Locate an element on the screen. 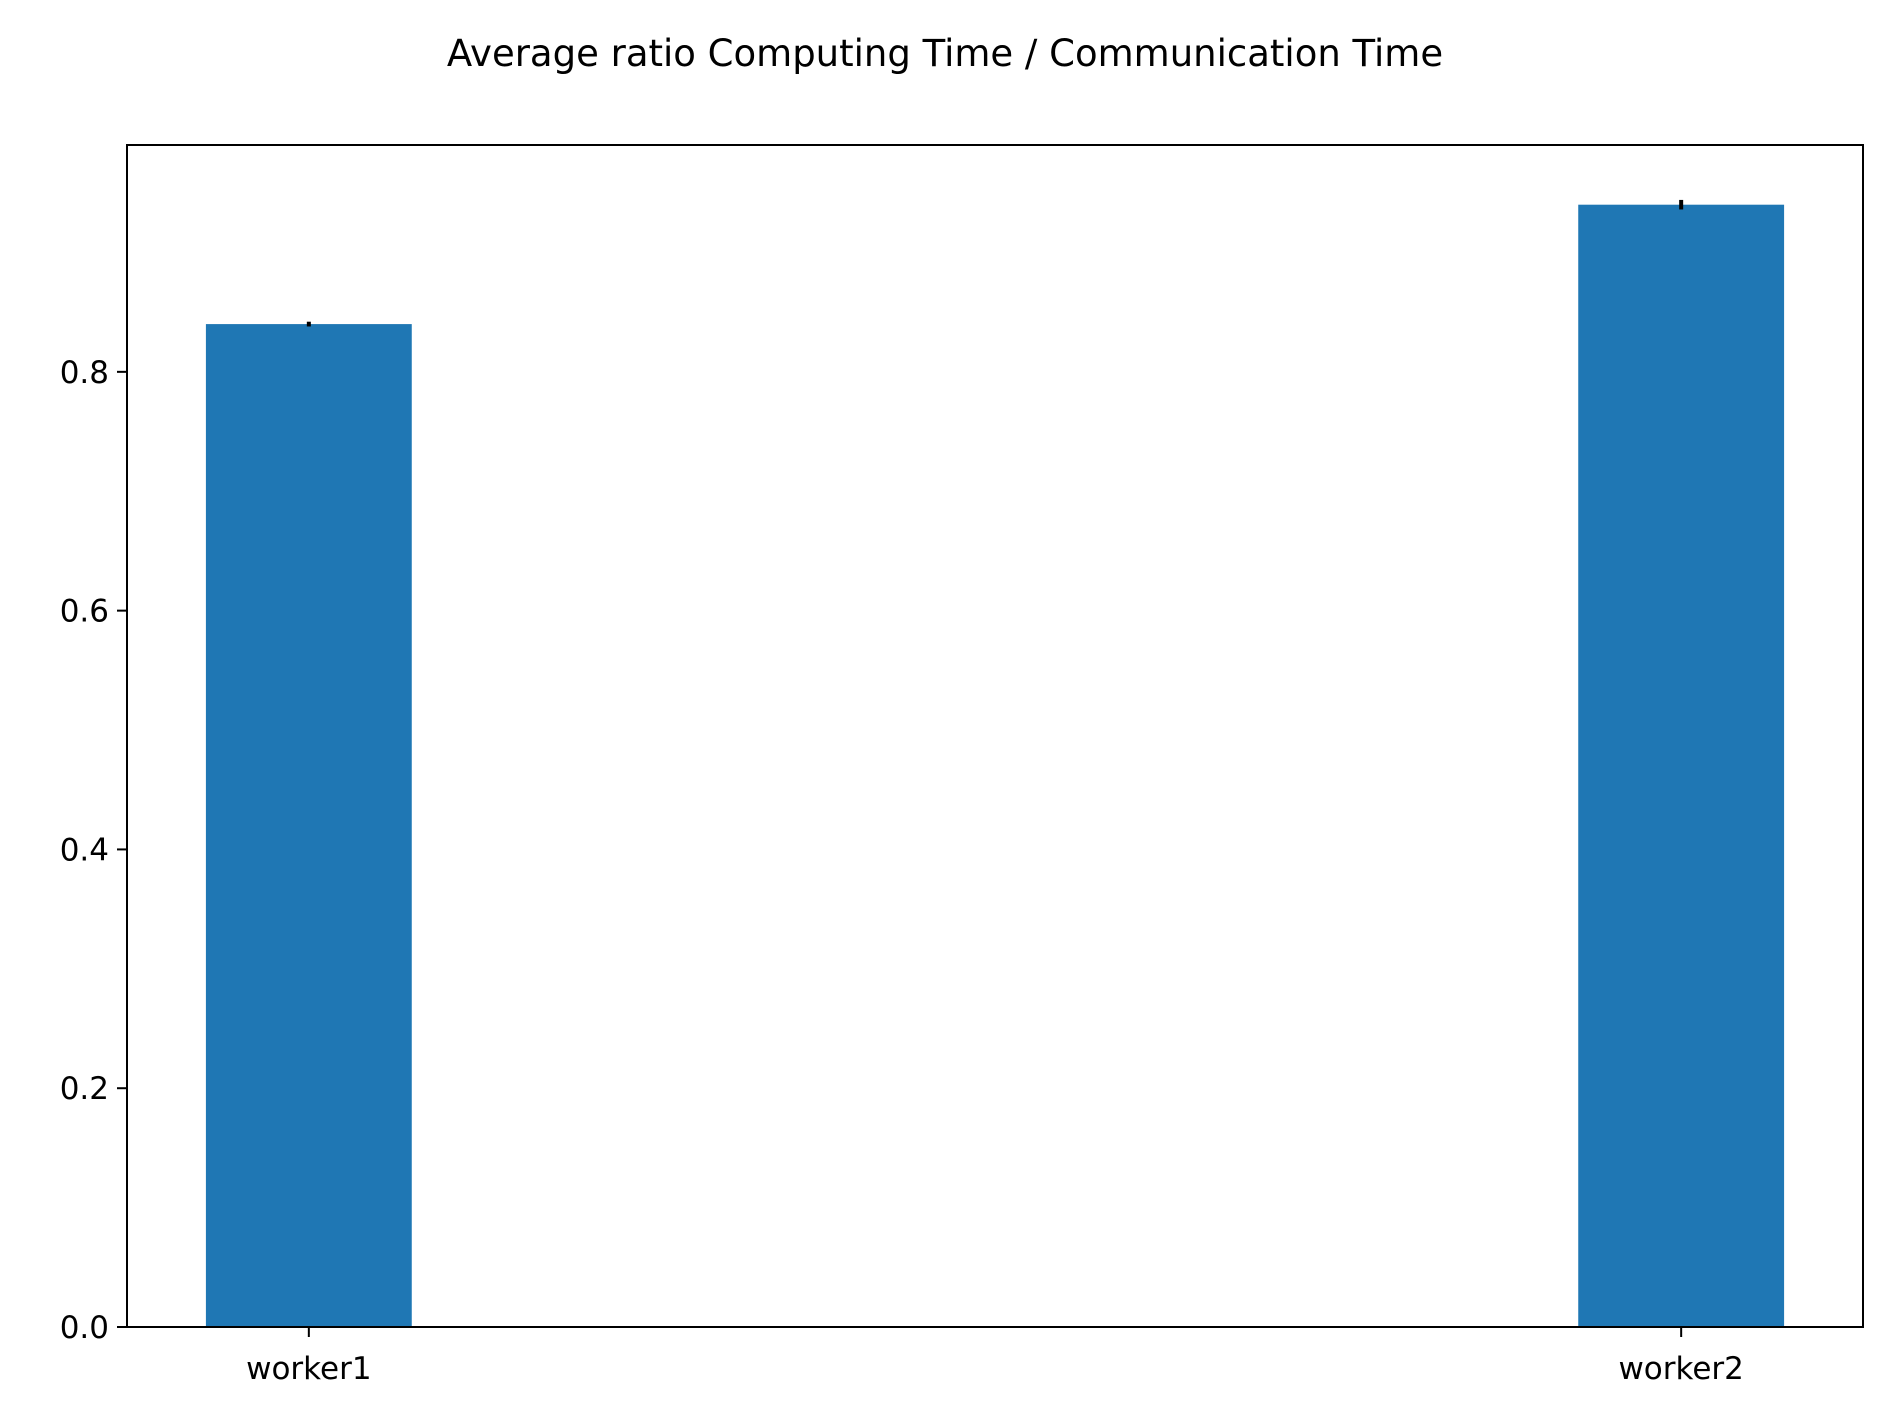 The image size is (1890, 1426). y-tick-label: 0.0 is located at coordinates (84, 1328).